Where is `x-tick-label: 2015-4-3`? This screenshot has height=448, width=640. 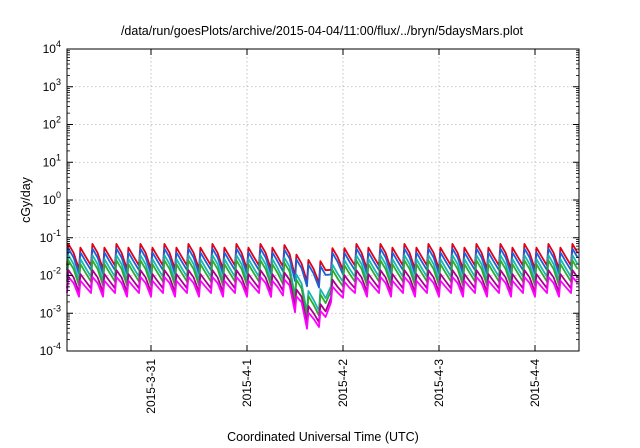
x-tick-label: 2015-4-3 is located at coordinates (439, 383).